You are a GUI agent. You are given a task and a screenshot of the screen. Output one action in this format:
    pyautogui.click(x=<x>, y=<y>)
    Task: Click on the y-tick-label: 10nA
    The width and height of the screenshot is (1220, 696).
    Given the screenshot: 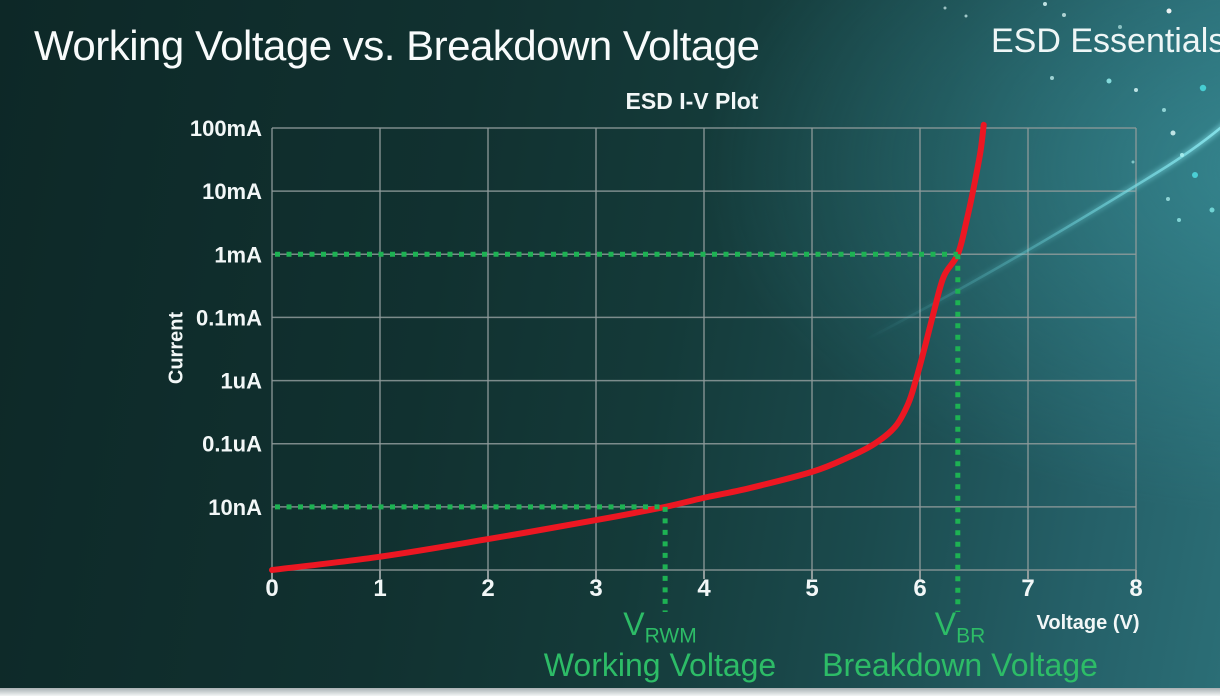 What is the action you would take?
    pyautogui.click(x=235, y=507)
    